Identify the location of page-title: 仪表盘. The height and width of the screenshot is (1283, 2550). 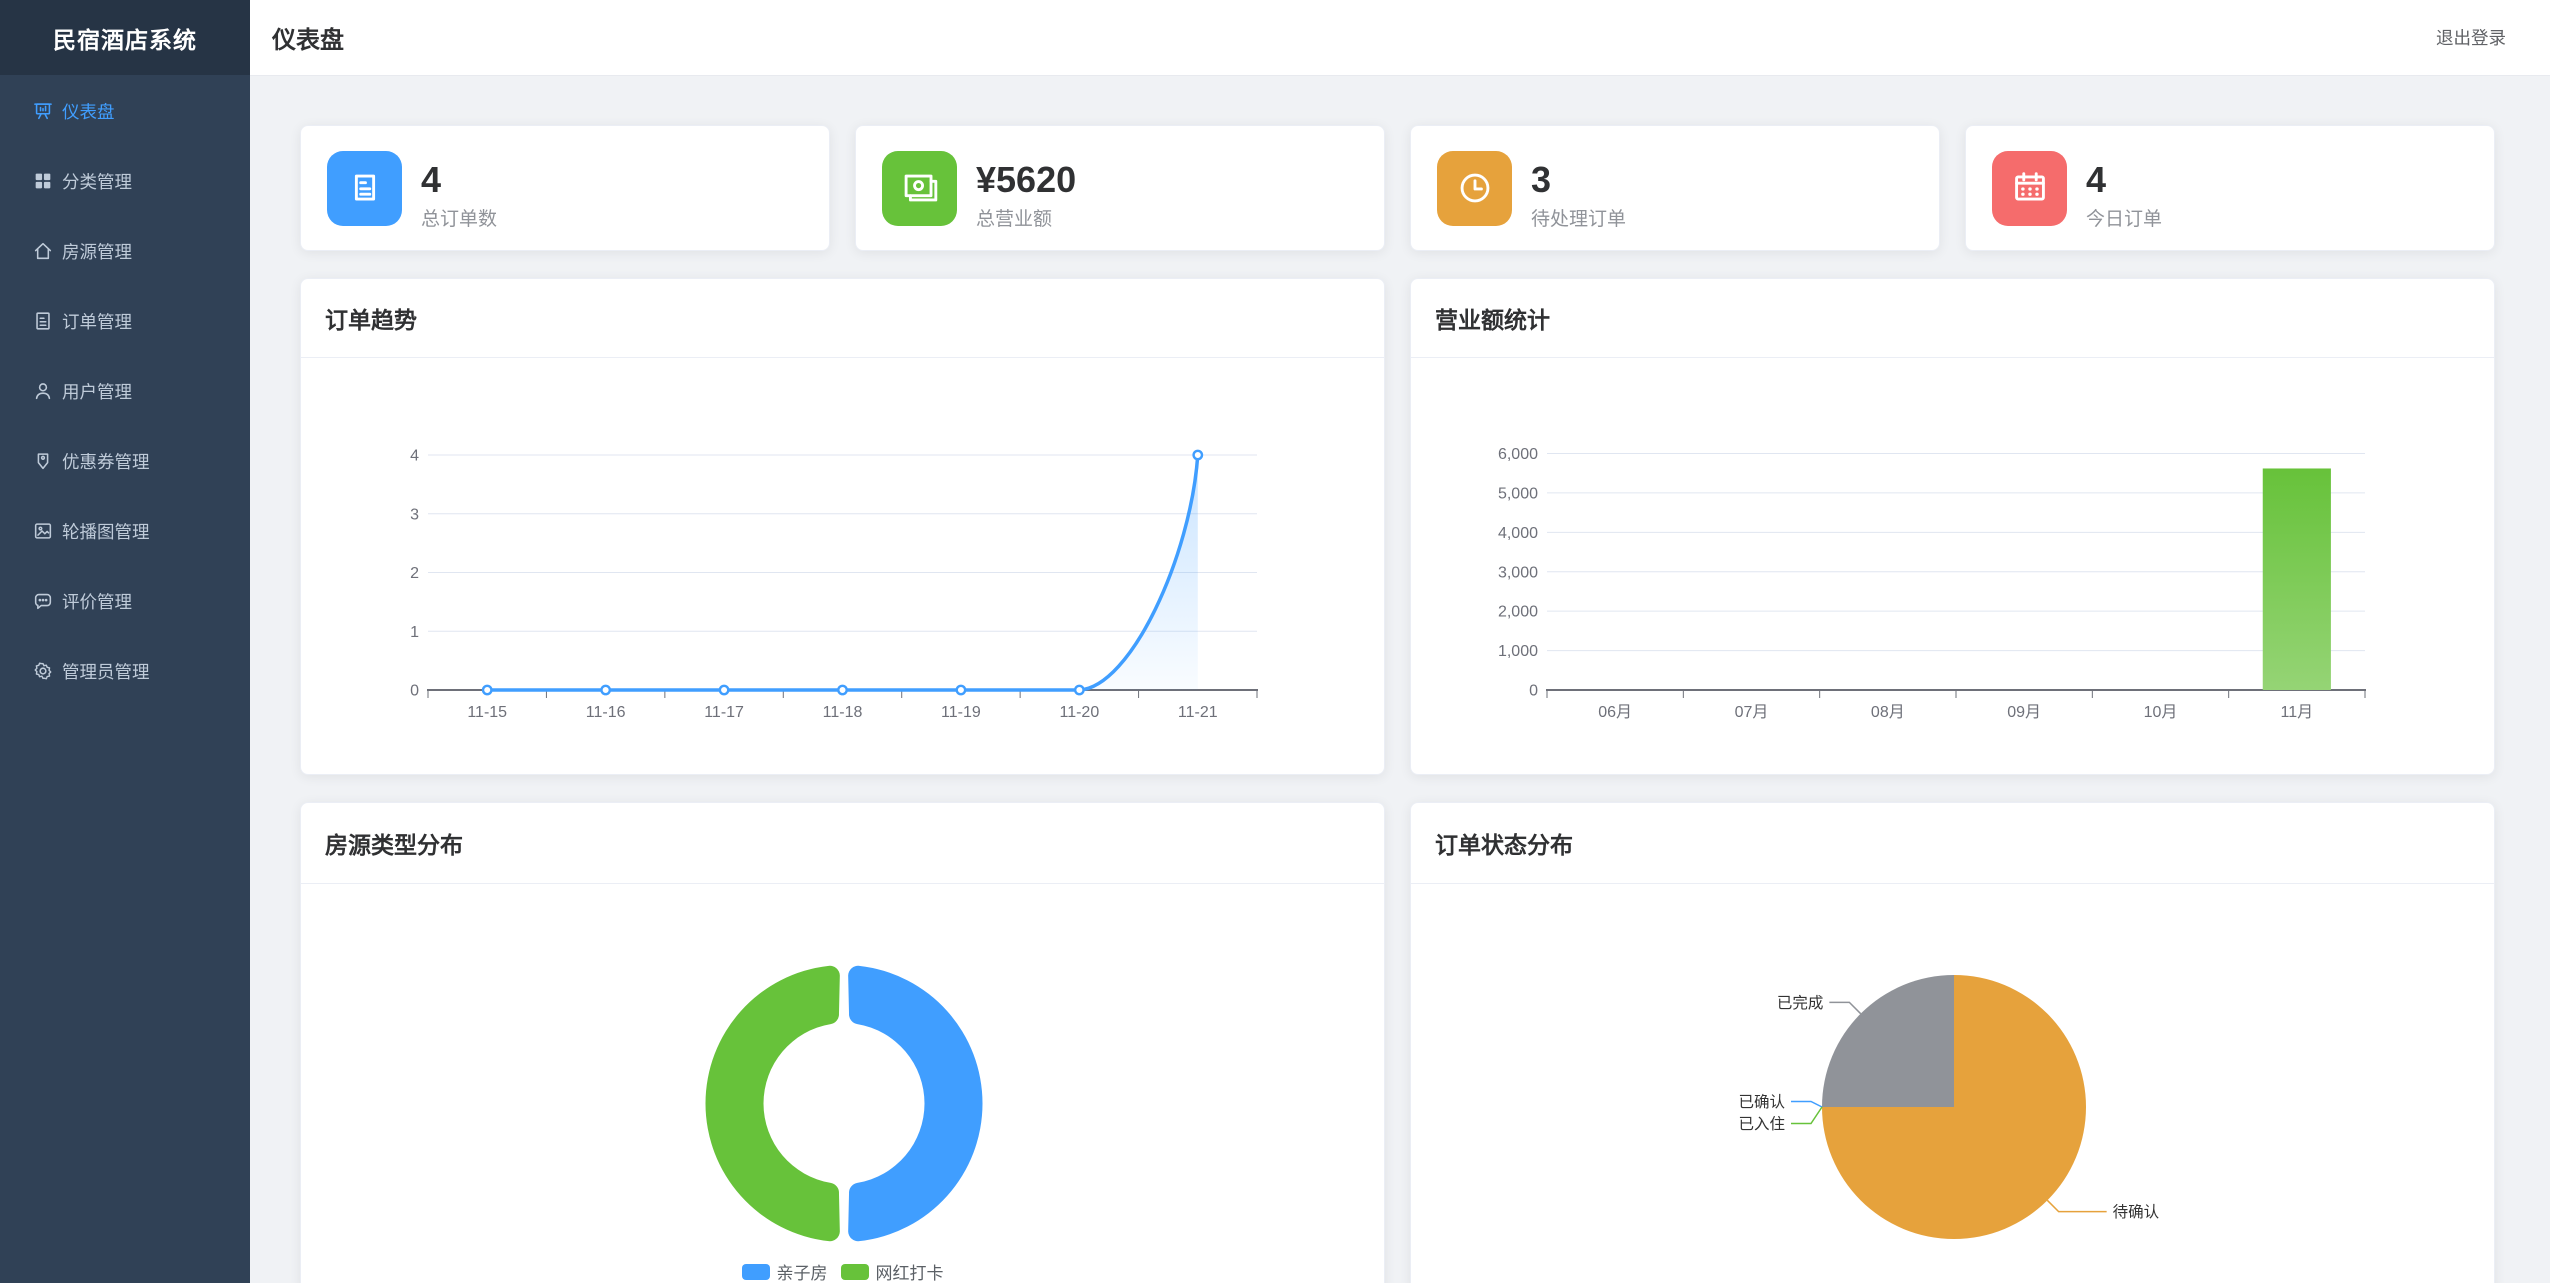
(308, 40).